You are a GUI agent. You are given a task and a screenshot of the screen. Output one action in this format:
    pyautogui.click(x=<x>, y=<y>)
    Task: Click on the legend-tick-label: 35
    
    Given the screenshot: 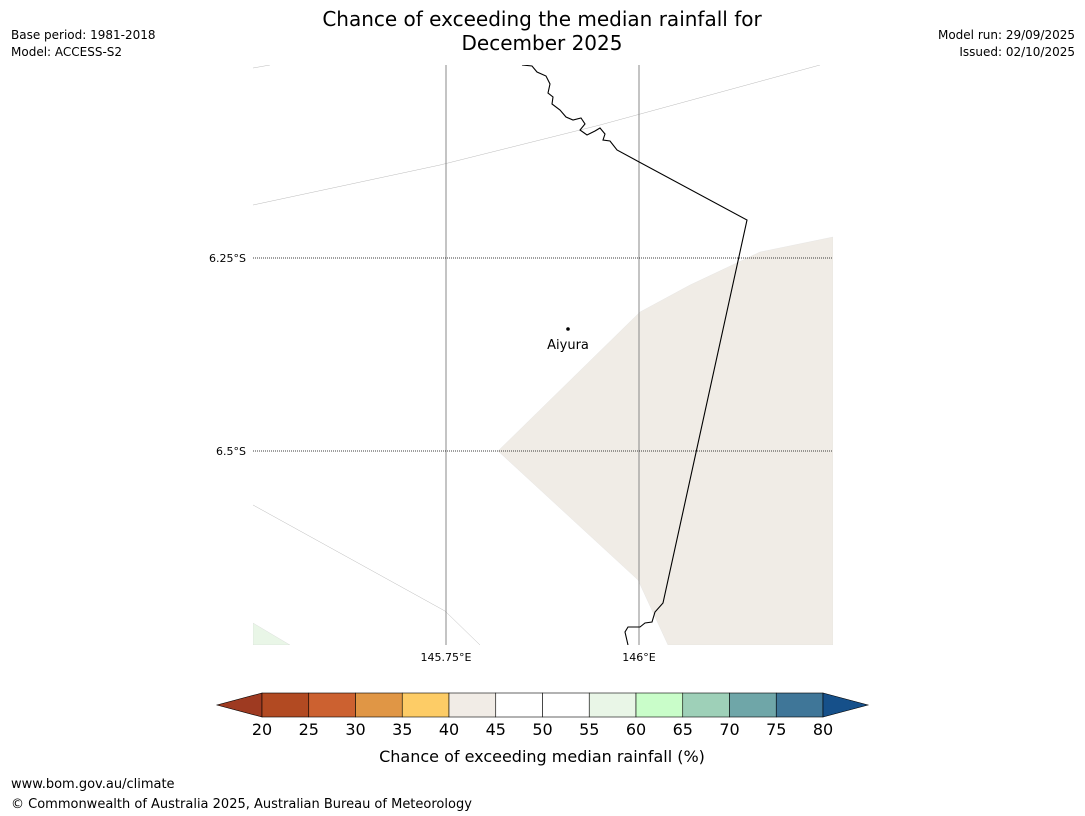 What is the action you would take?
    pyautogui.click(x=402, y=729)
    